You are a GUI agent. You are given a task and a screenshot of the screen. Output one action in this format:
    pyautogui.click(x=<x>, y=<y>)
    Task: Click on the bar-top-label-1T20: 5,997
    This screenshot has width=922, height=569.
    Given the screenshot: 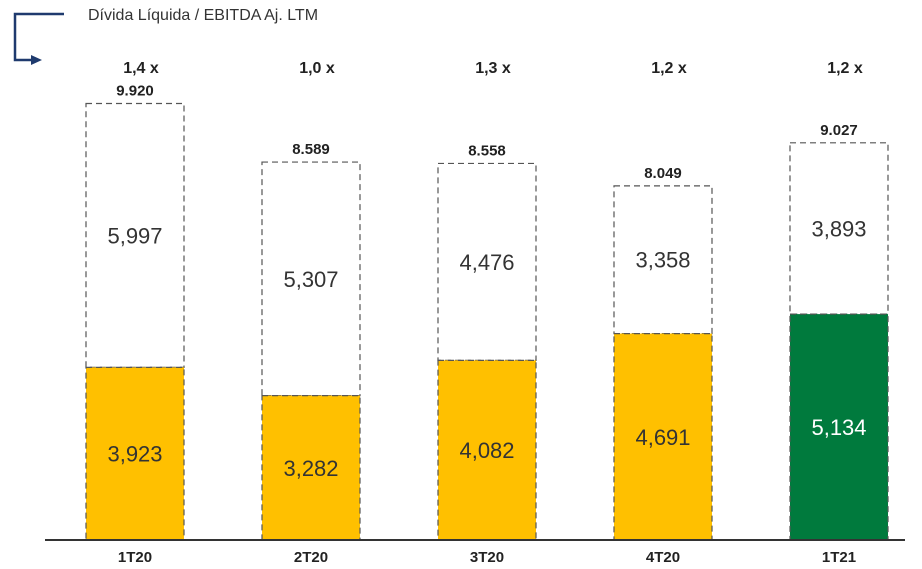 What is the action you would take?
    pyautogui.click(x=134, y=235)
    